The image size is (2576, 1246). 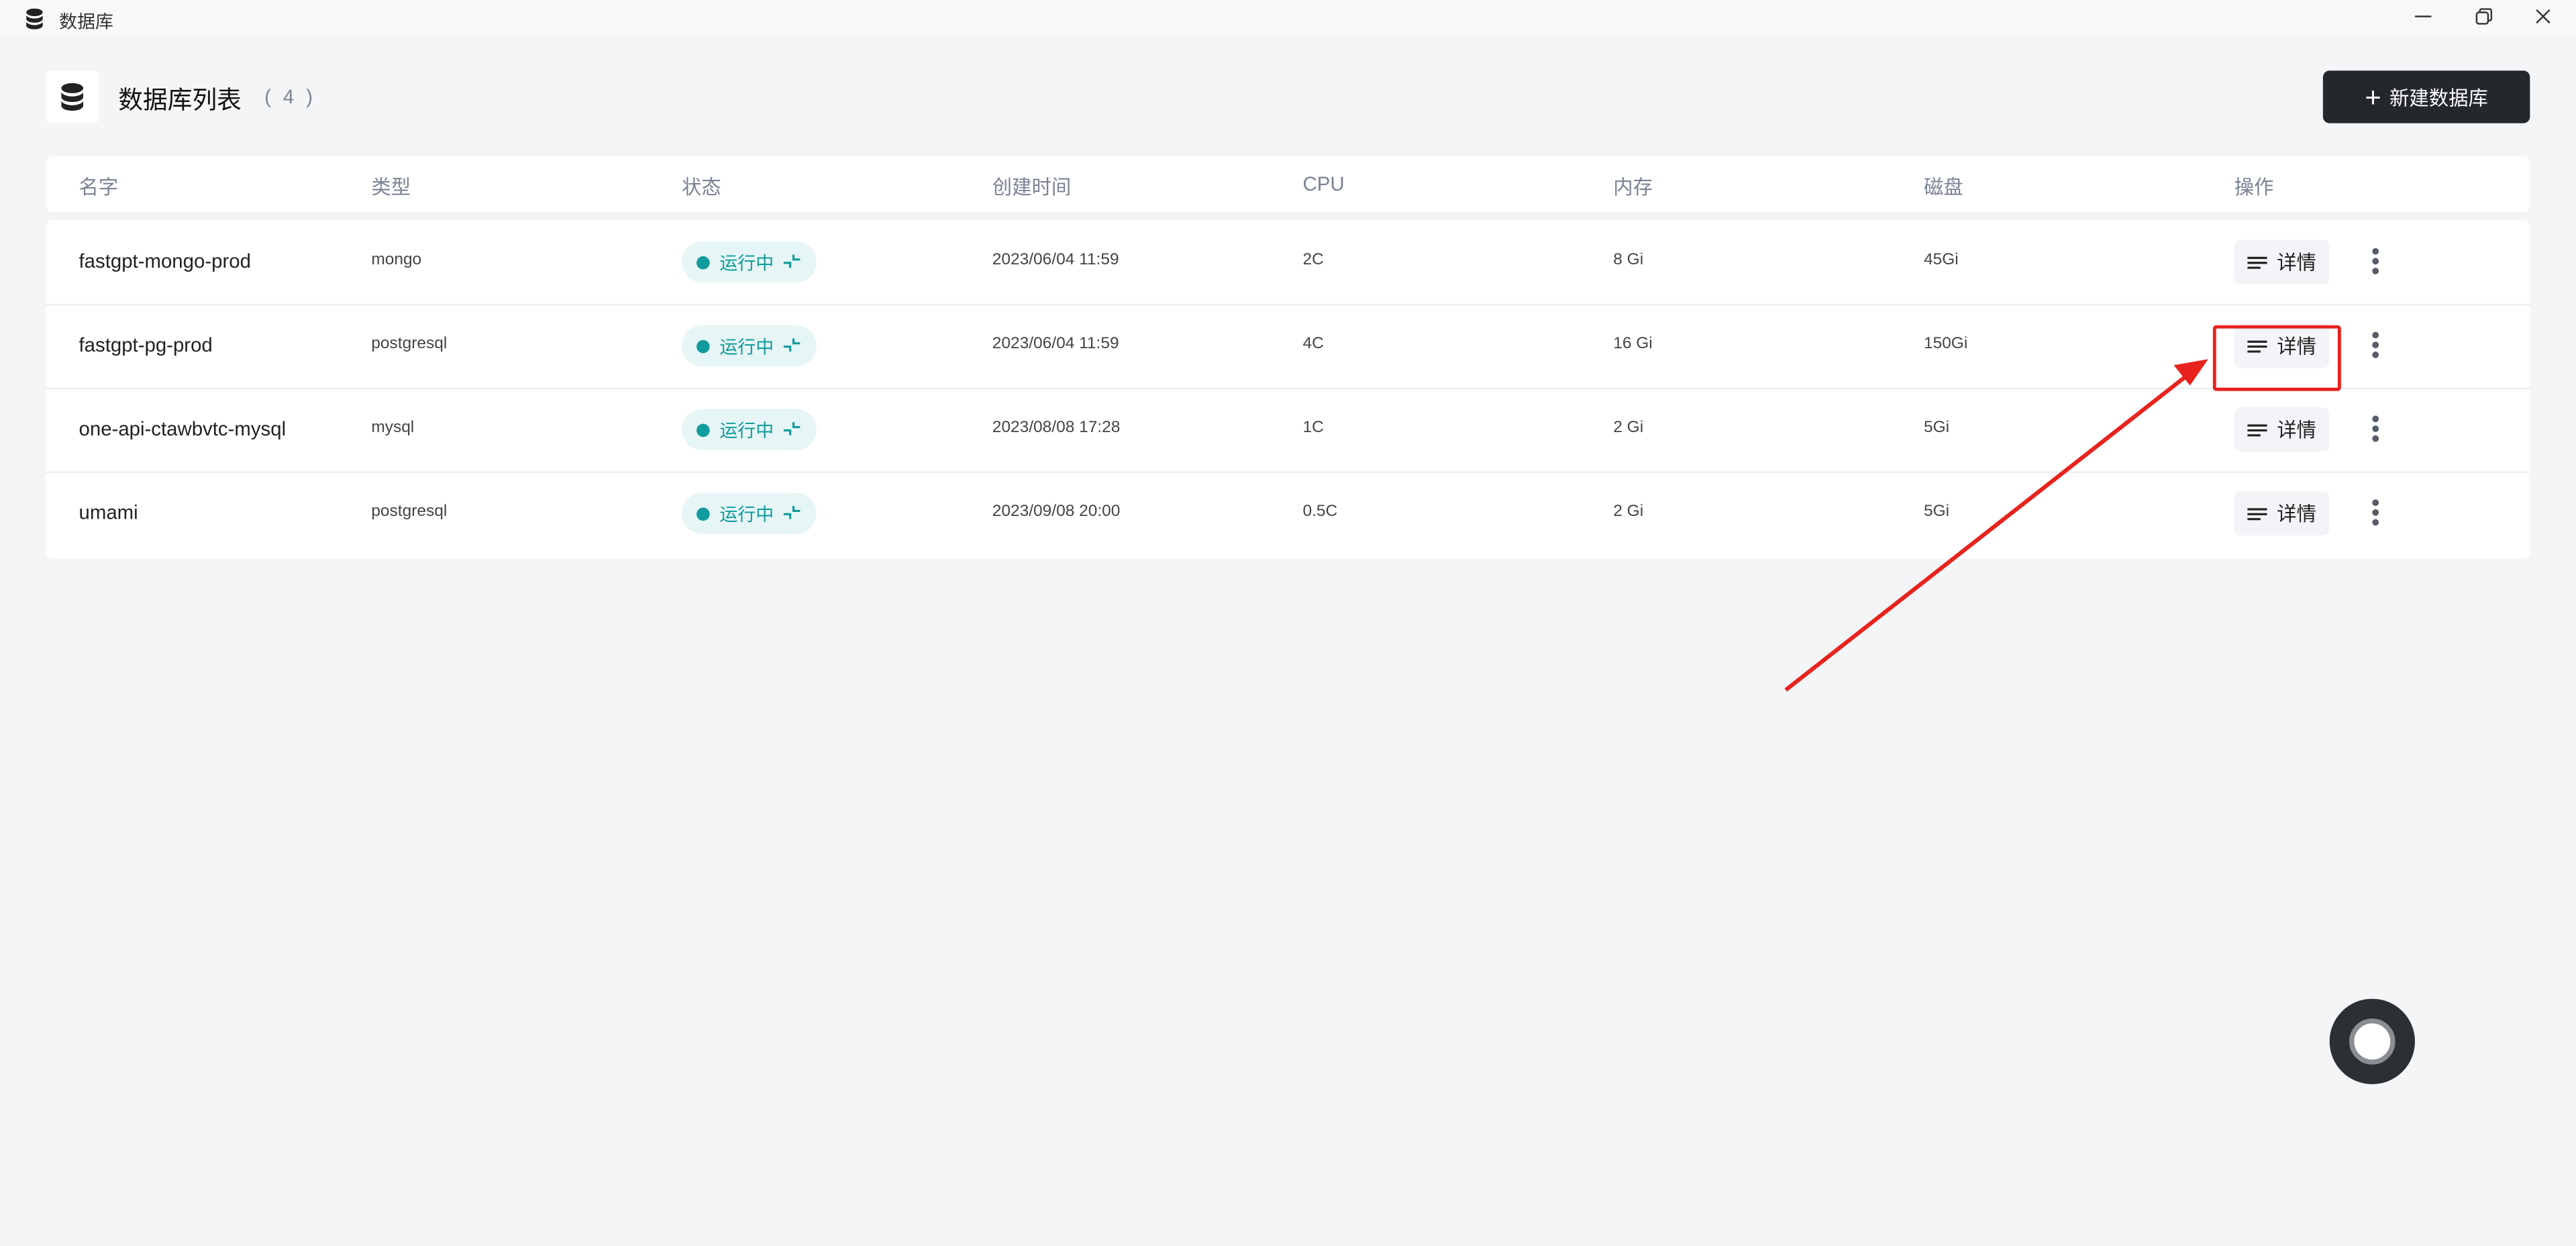 I want to click on restore-button, so click(x=2483, y=18).